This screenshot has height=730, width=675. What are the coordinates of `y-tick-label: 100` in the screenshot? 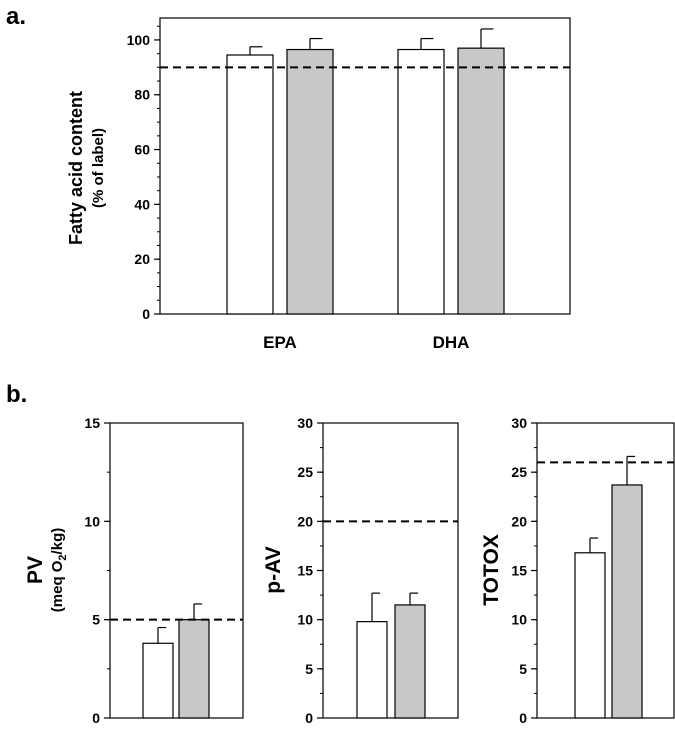 It's located at (139, 40).